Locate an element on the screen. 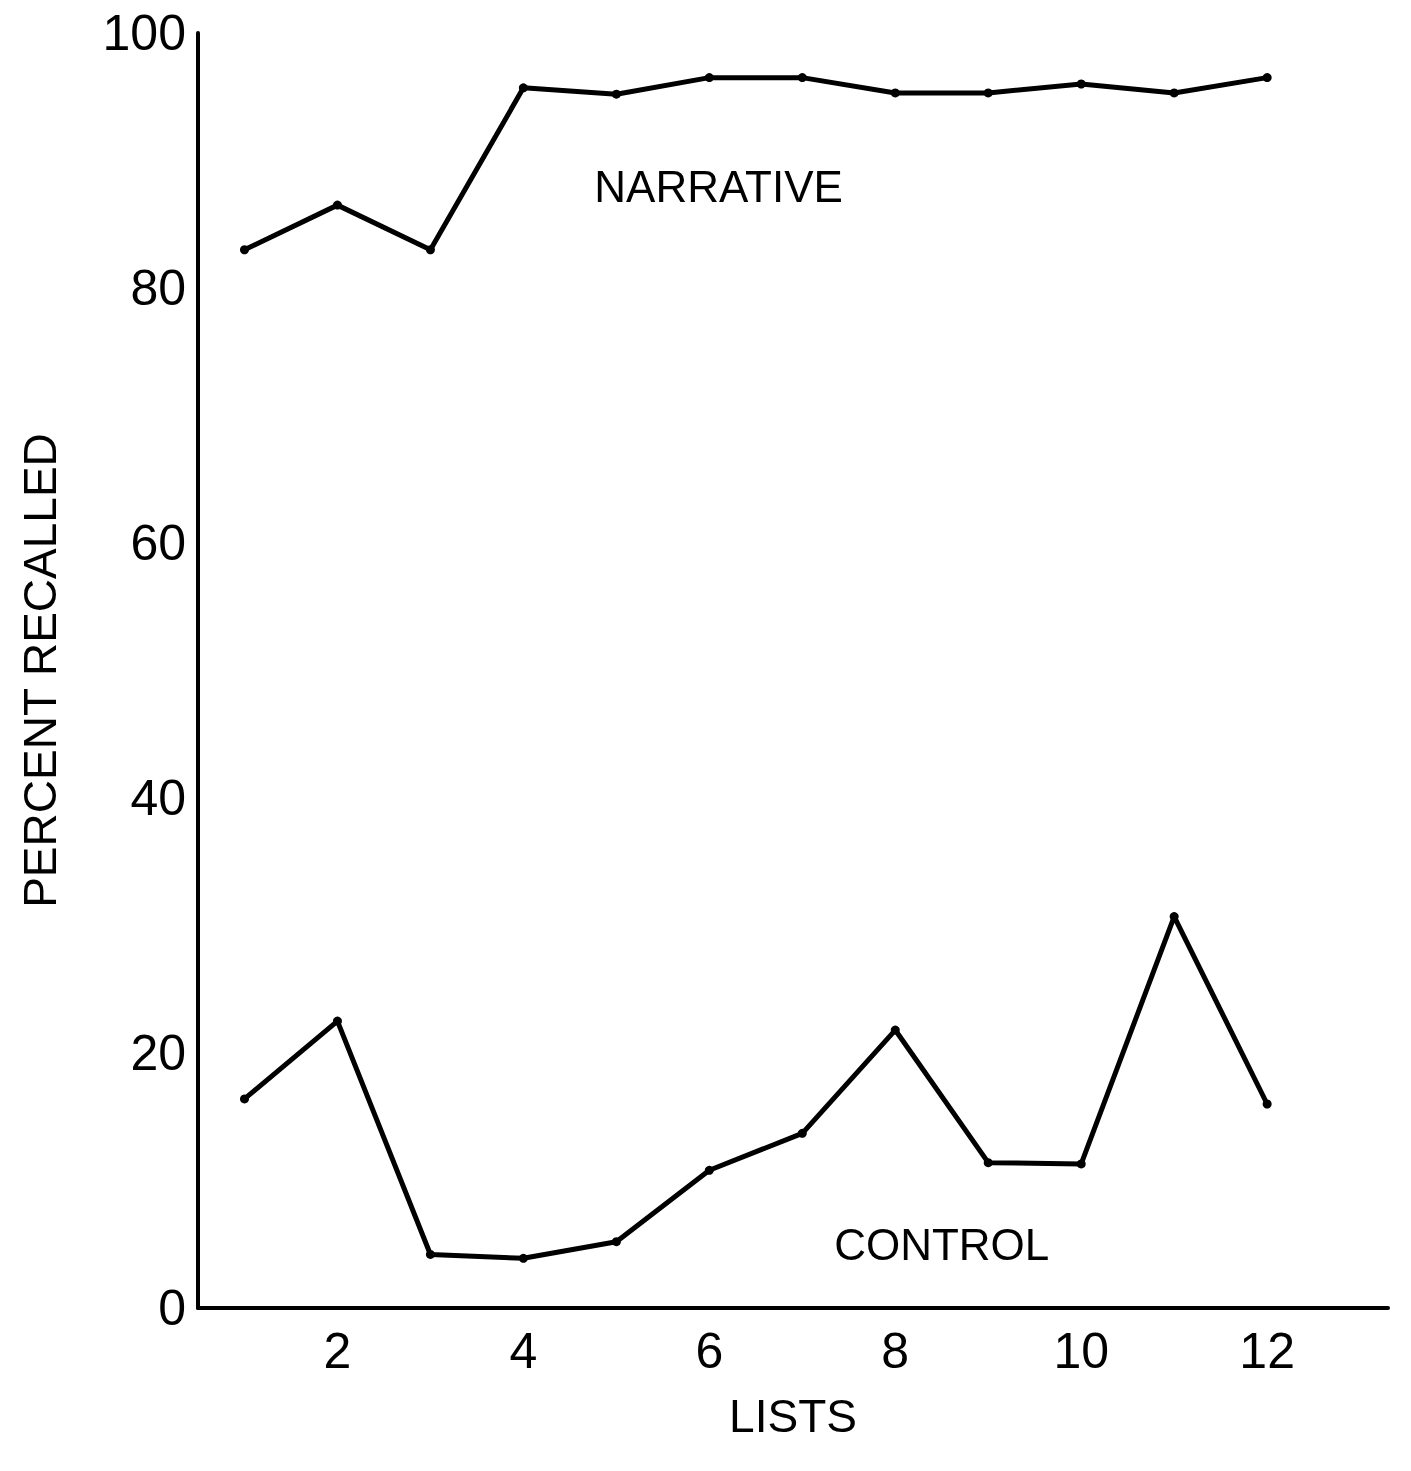 This screenshot has height=1471, width=1411. y-tick-label: 20 is located at coordinates (158, 1053).